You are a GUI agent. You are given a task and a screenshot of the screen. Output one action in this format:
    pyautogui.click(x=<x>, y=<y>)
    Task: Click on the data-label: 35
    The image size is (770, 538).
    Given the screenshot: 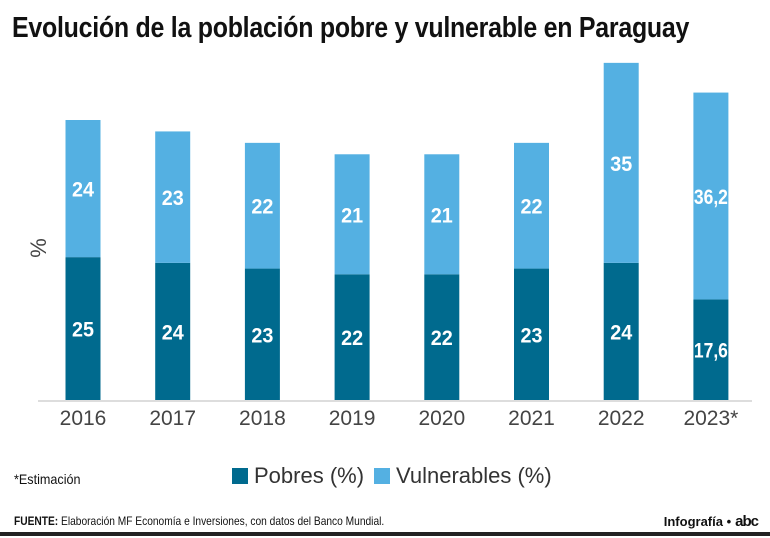 What is the action you would take?
    pyautogui.click(x=621, y=164)
    